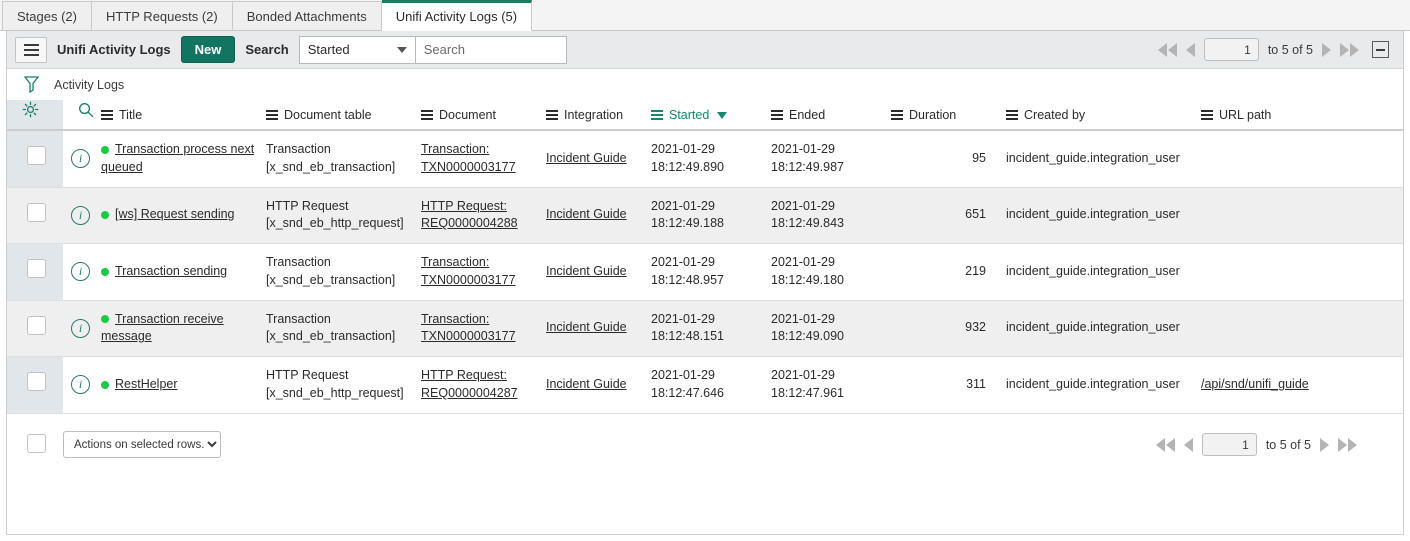  I want to click on column-header-title: Title, so click(183, 115).